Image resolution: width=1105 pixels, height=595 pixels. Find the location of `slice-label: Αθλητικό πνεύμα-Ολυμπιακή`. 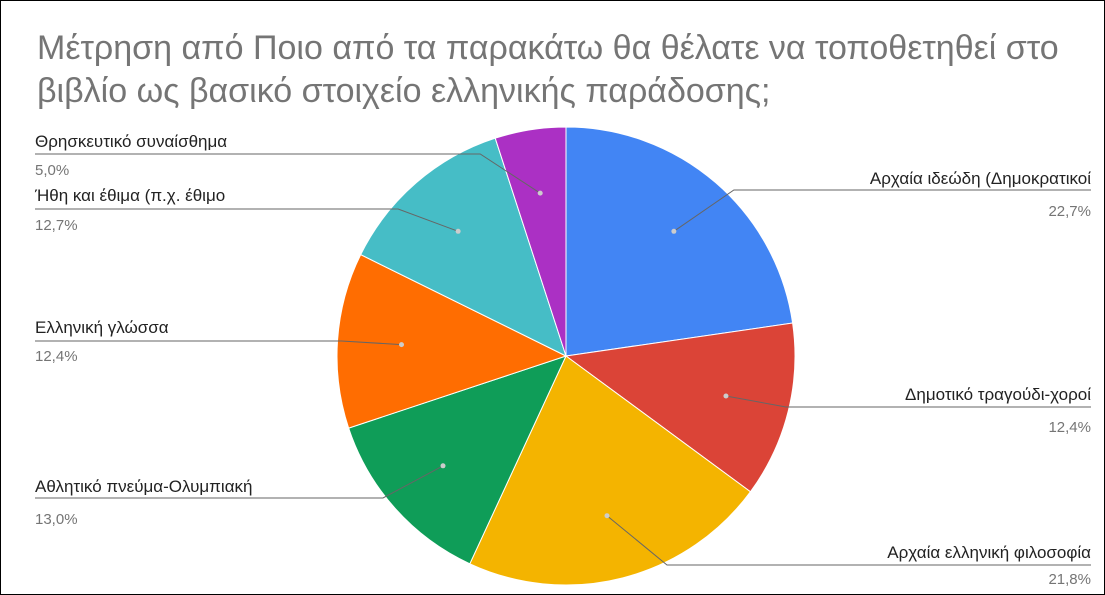

slice-label: Αθλητικό πνεύμα-Ολυμπιακή is located at coordinates (143, 486).